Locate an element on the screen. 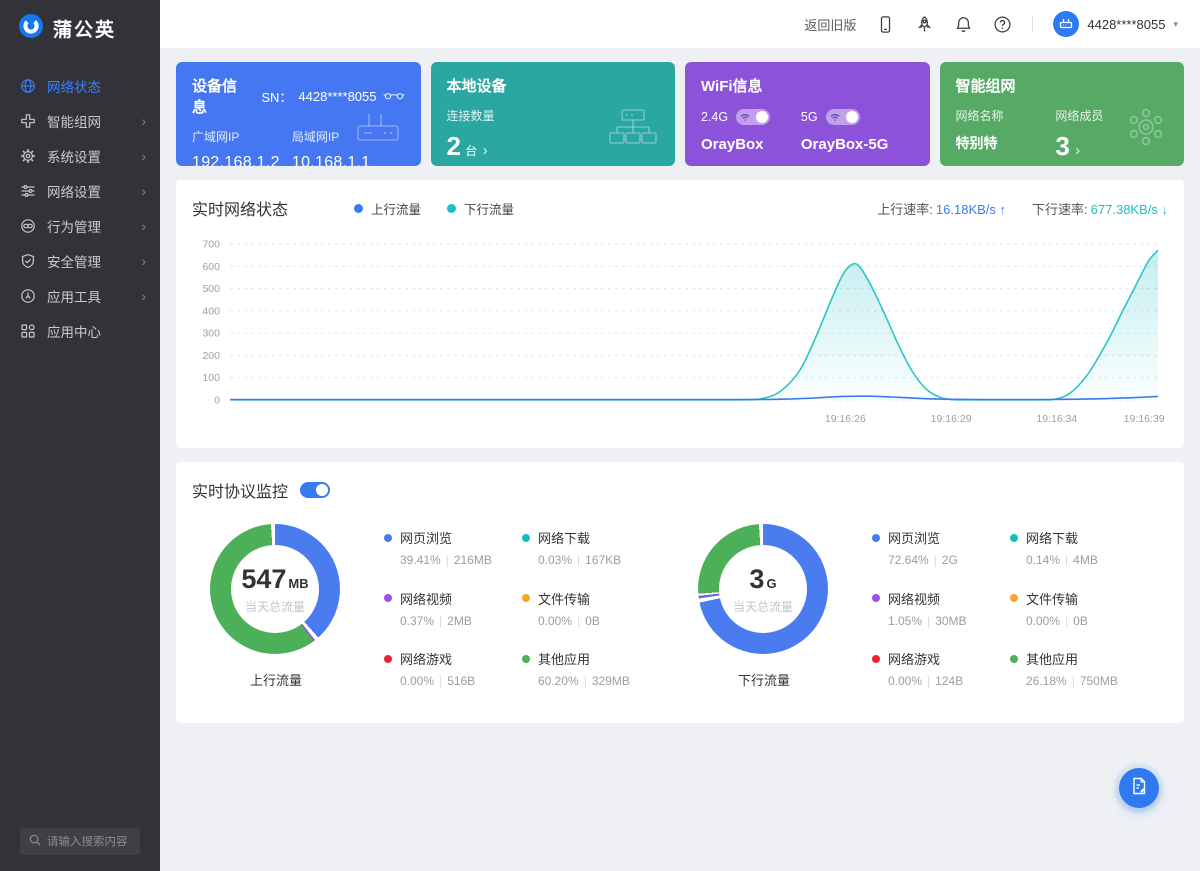  svg-text: 0 is located at coordinates (217, 401).